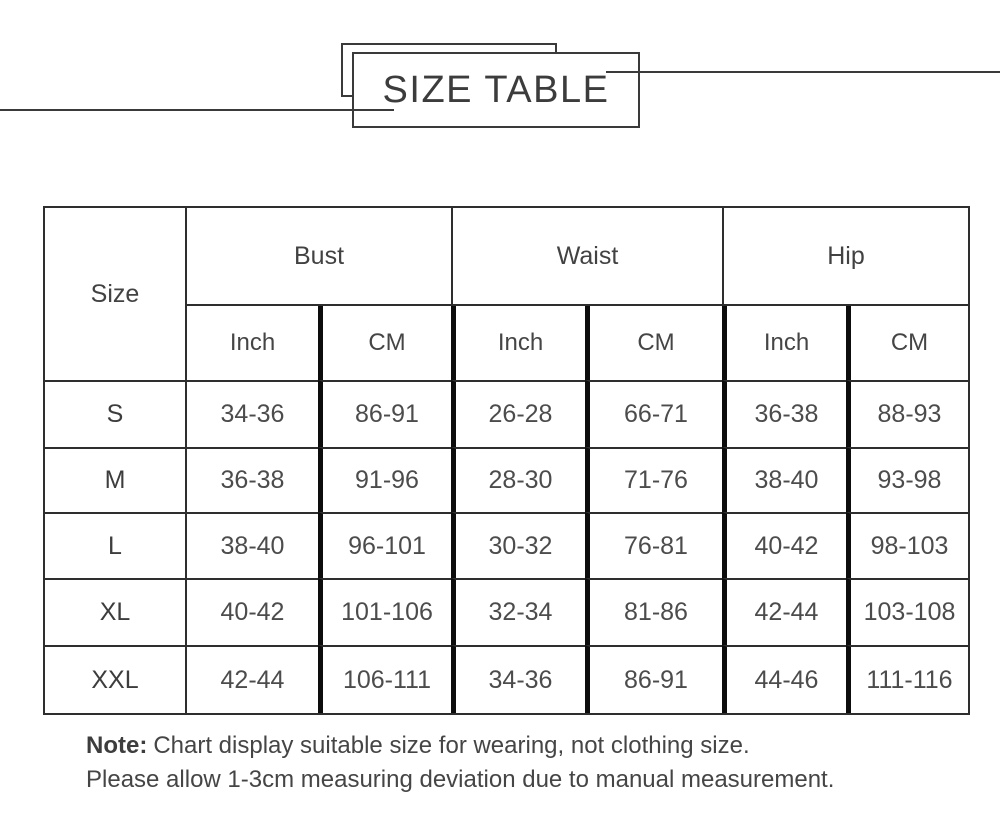  What do you see at coordinates (653, 679) in the screenshot?
I see `cell-xxl-waist-cm: 86-91` at bounding box center [653, 679].